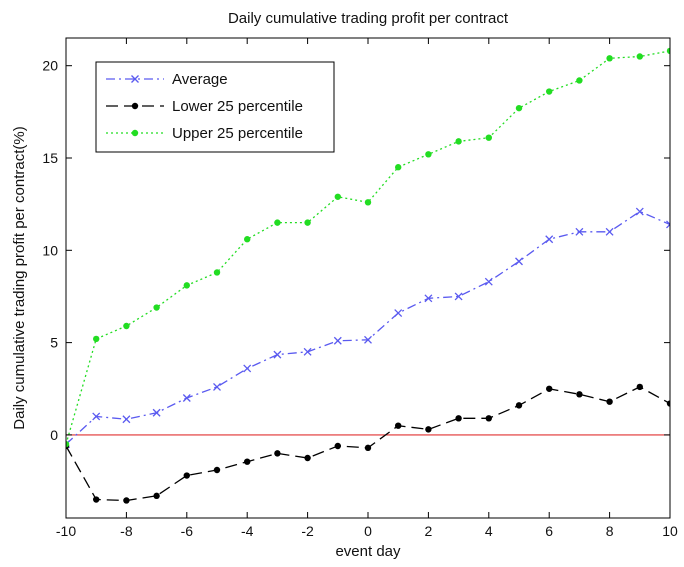  What do you see at coordinates (670, 531) in the screenshot?
I see `x-tick-label: 10` at bounding box center [670, 531].